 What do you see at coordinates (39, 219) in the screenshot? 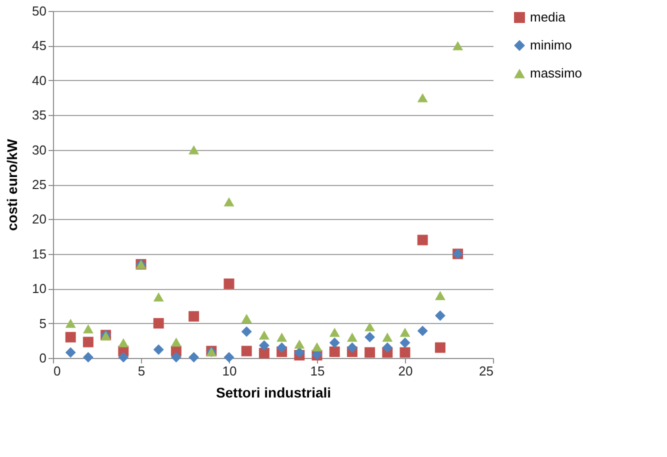
I see `y-tick-label: 20` at bounding box center [39, 219].